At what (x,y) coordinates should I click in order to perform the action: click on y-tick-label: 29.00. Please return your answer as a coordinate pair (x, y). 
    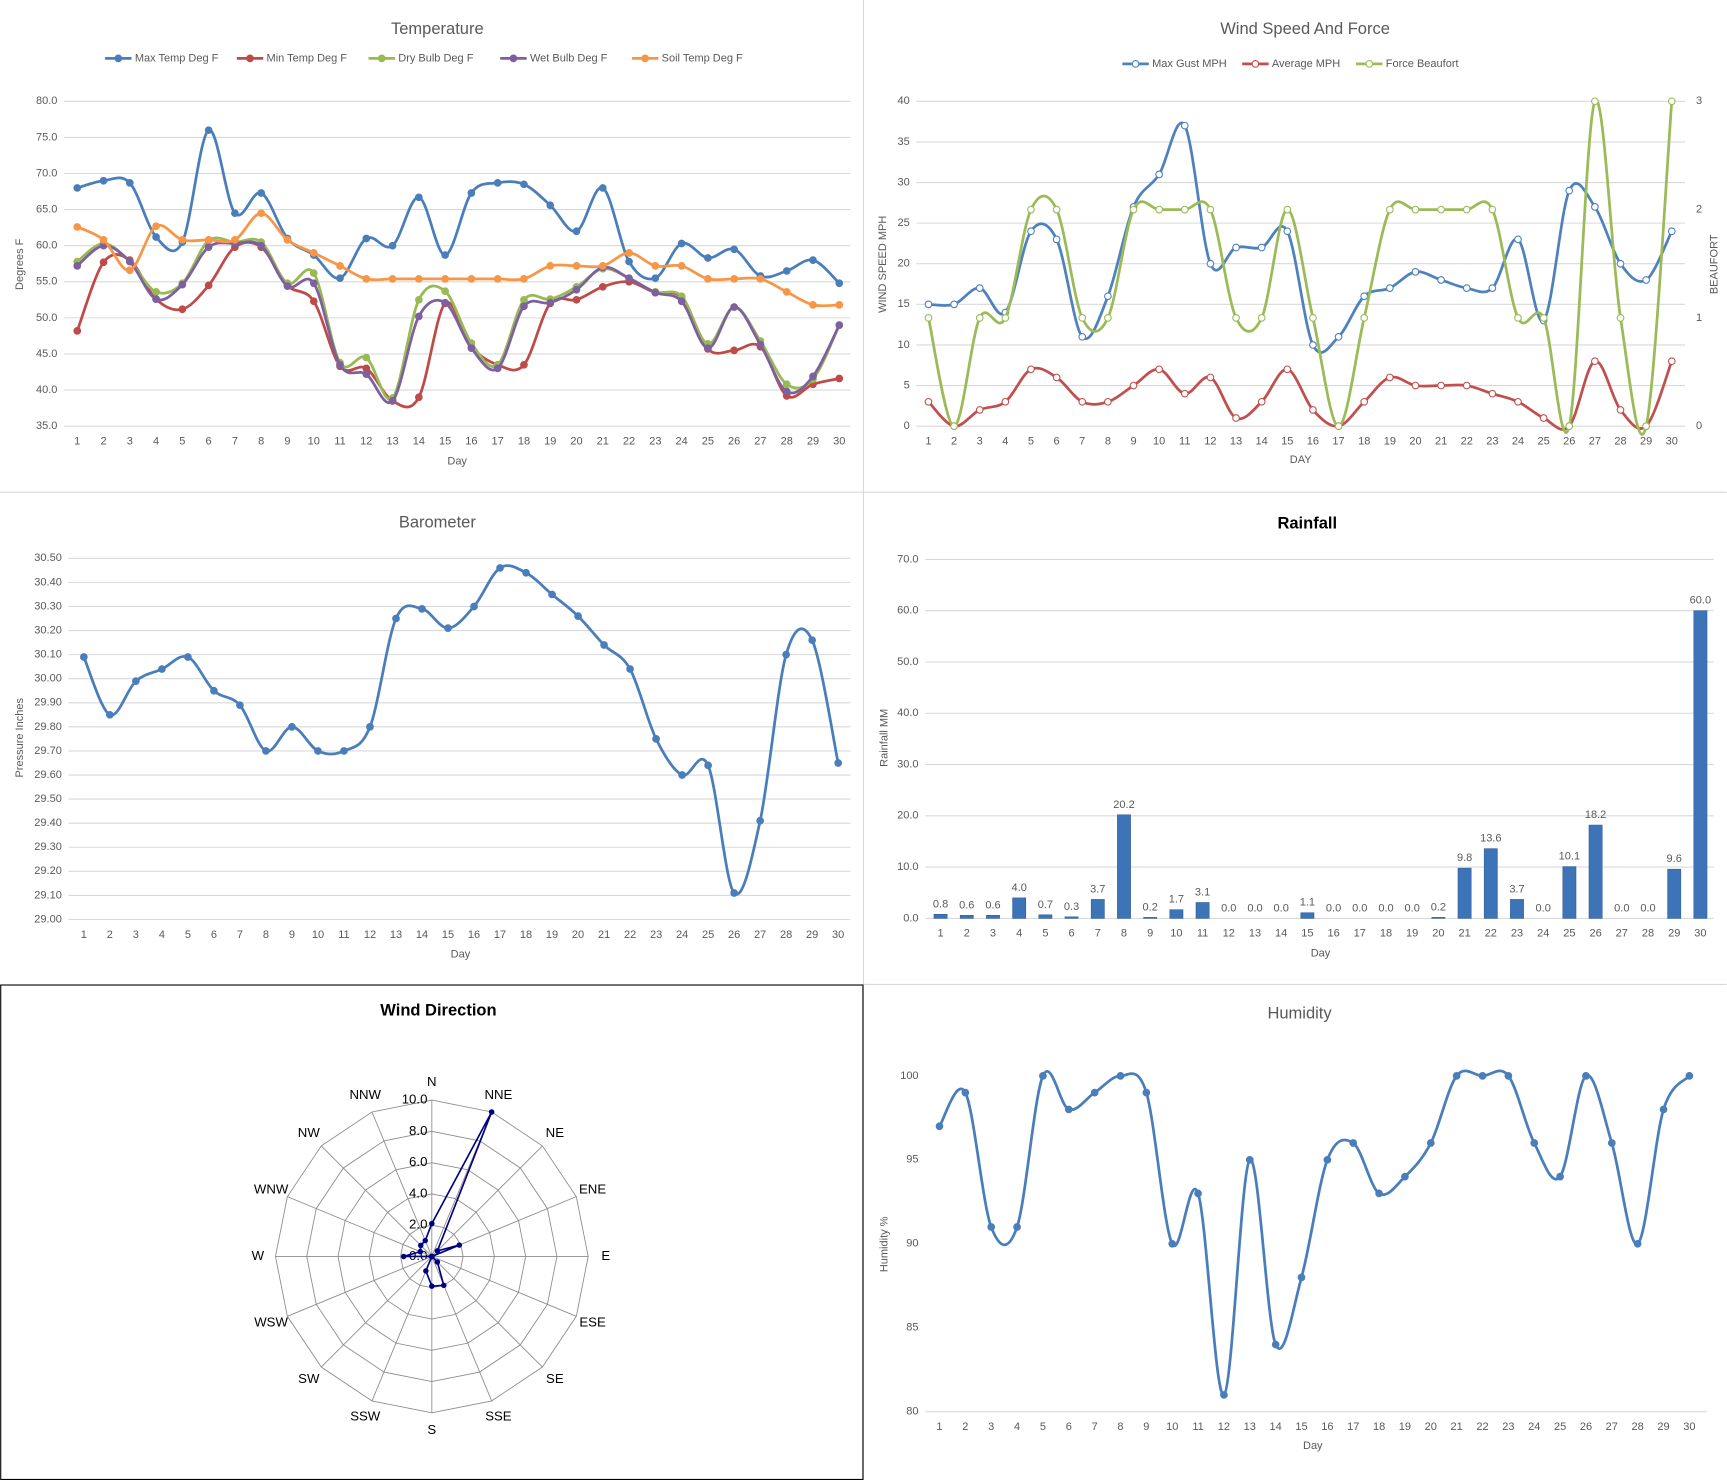
    Looking at the image, I should click on (48, 919).